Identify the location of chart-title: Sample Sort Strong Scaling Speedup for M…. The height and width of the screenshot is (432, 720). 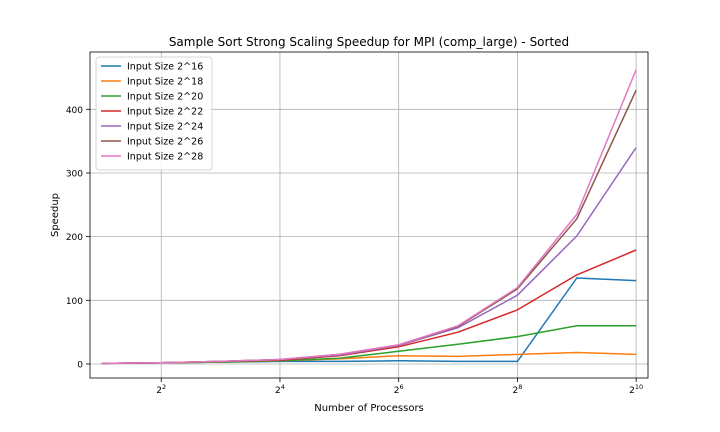
(369, 42).